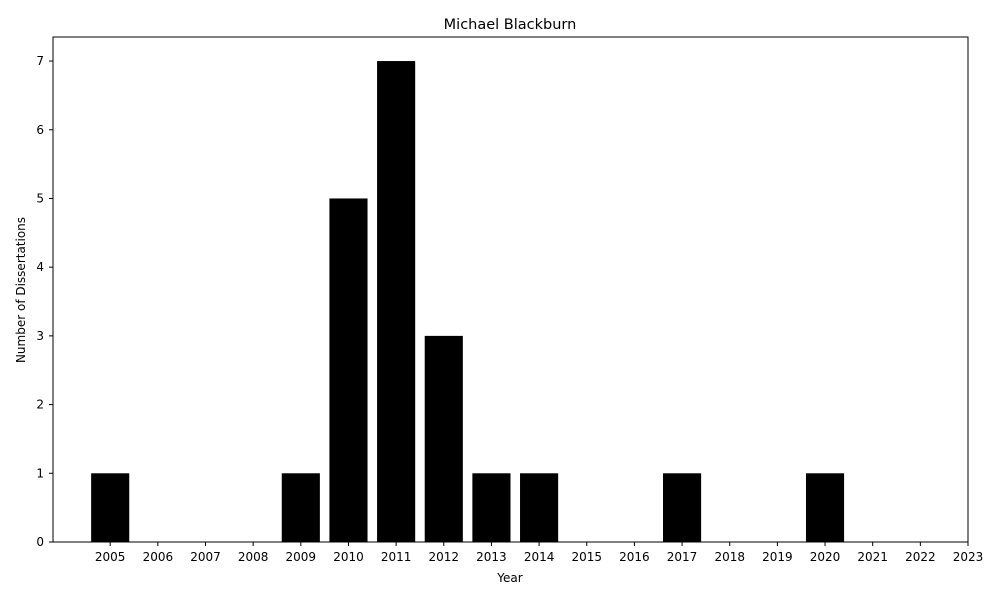 The image size is (1000, 600). I want to click on x-tick-label: 2008, so click(253, 557).